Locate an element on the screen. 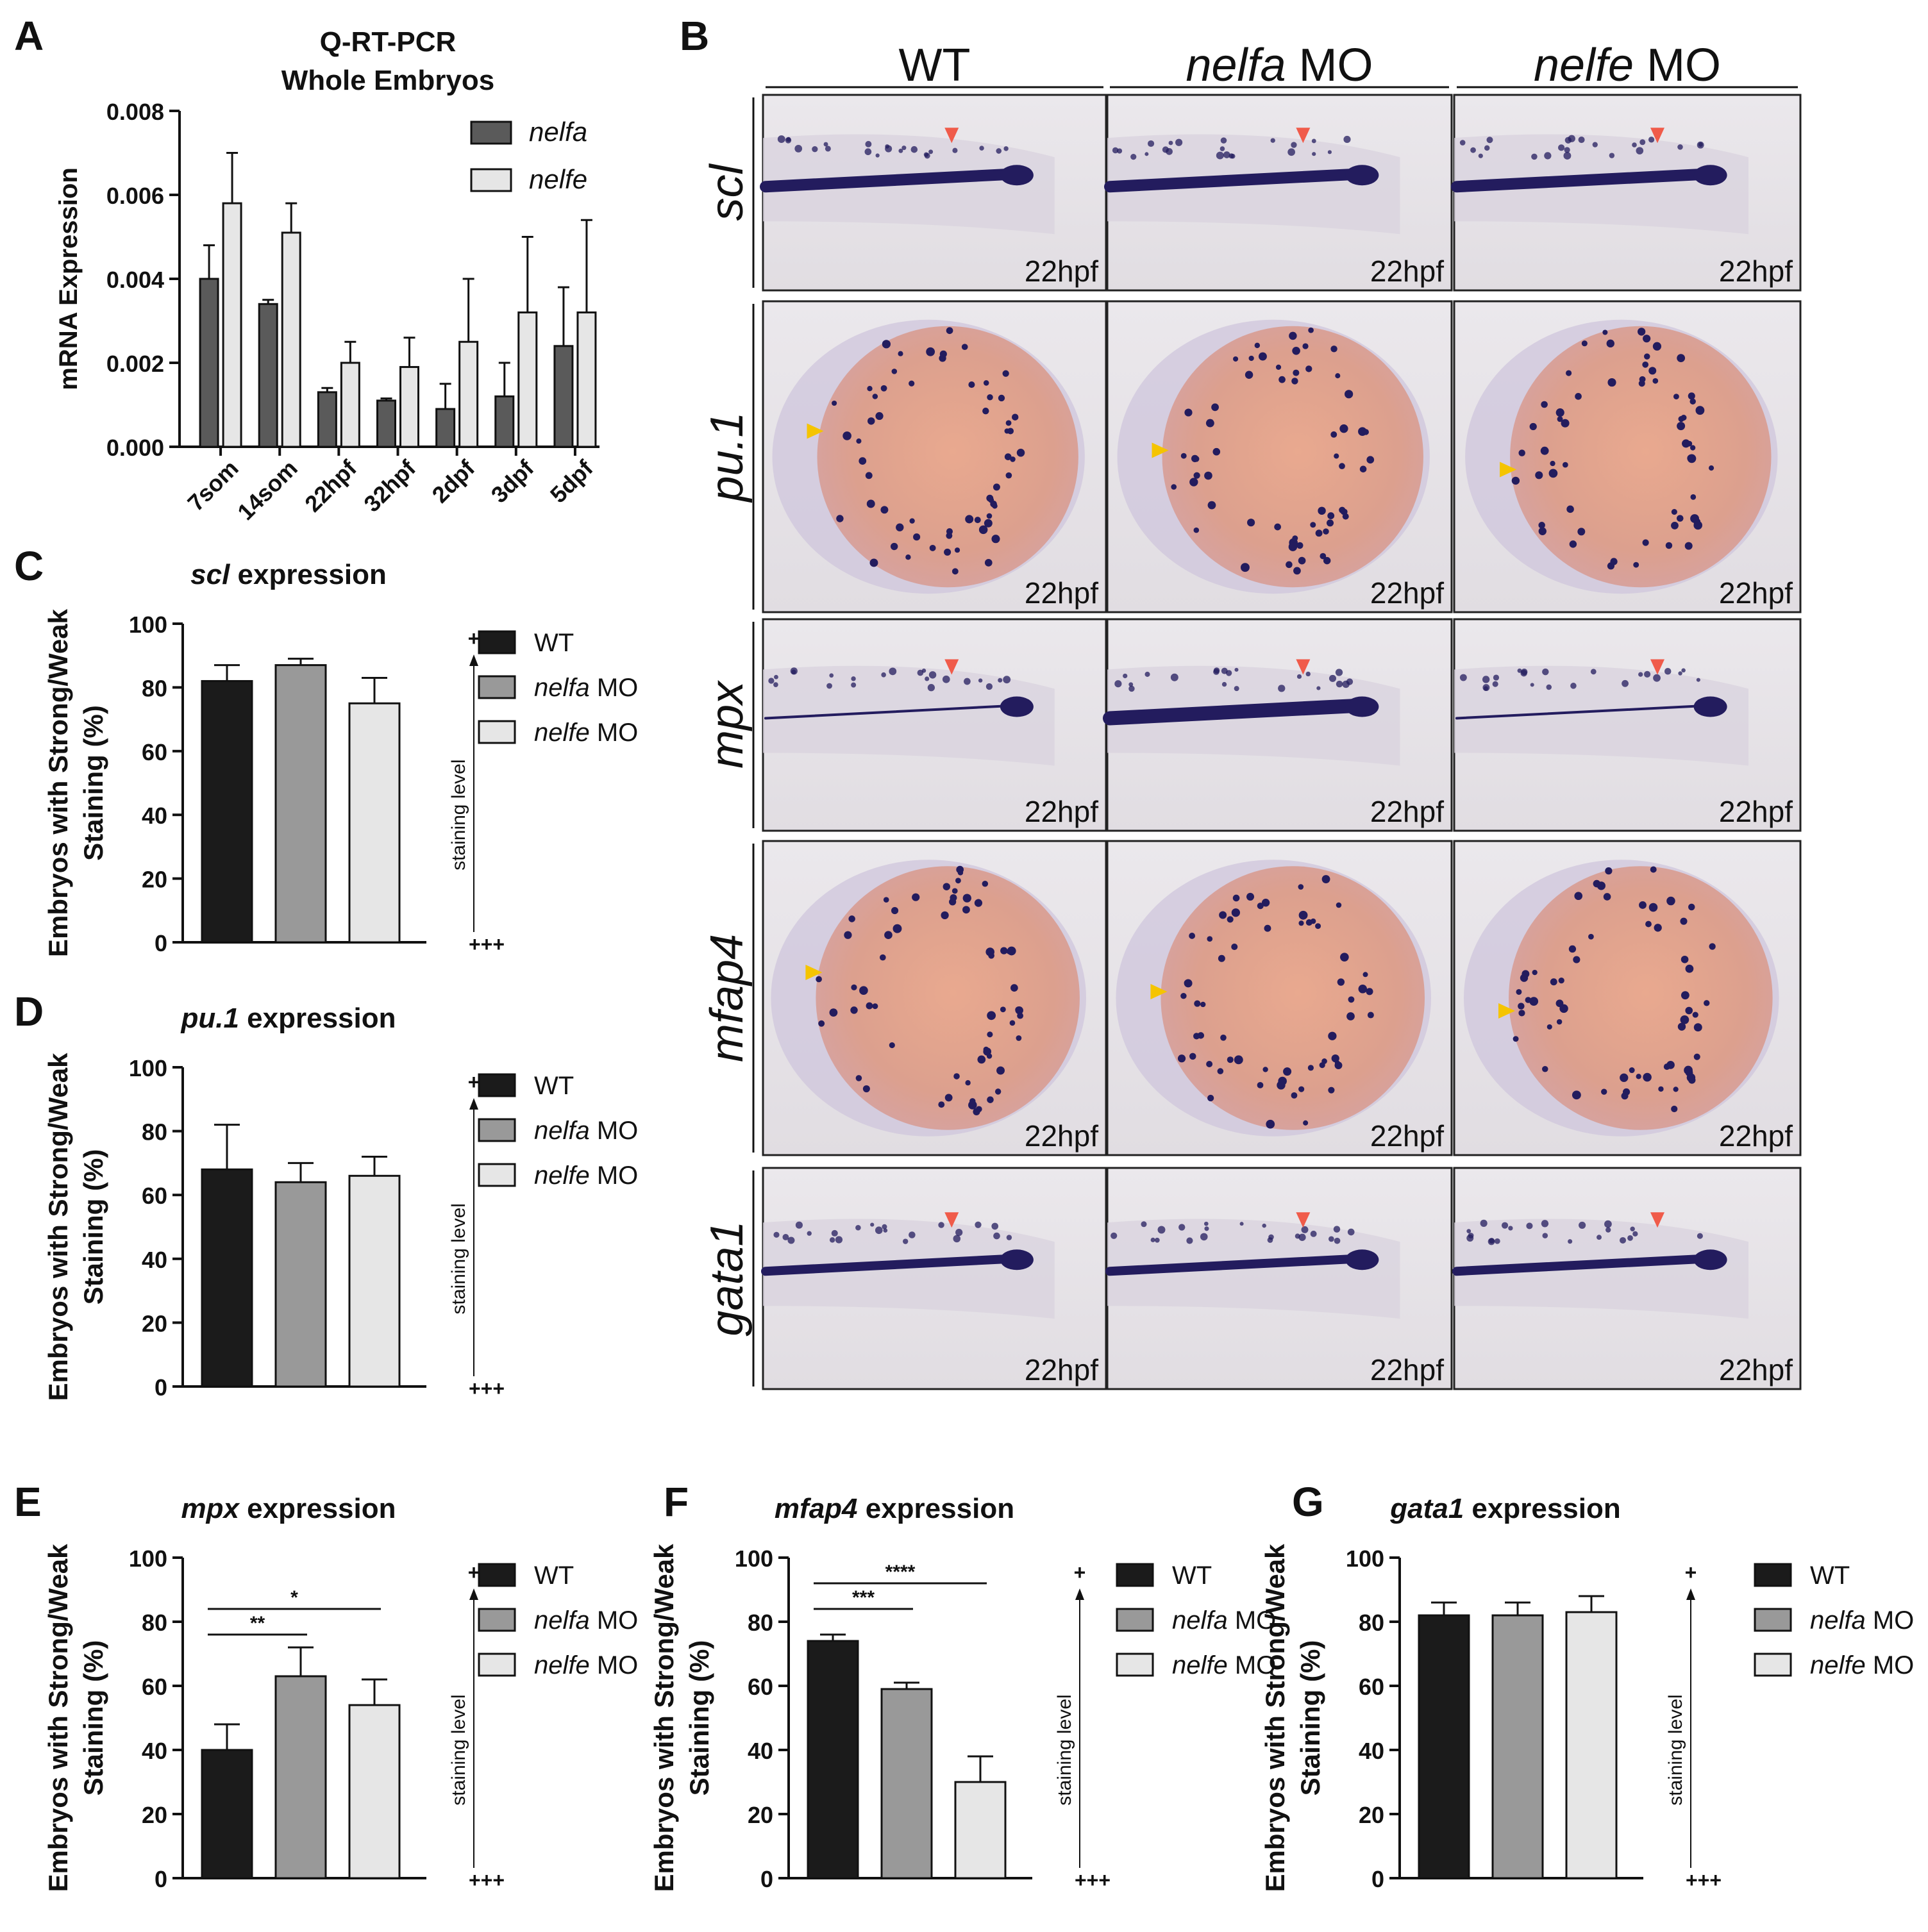 This screenshot has height=1932, width=1928. label-part: nelfe is located at coordinates (562, 1176).